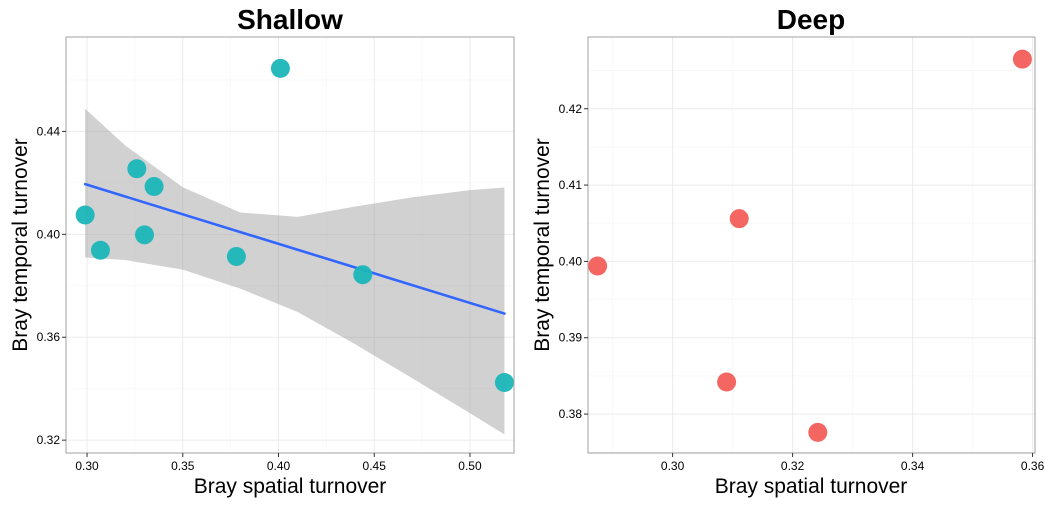 Image resolution: width=1045 pixels, height=508 pixels. What do you see at coordinates (470, 466) in the screenshot?
I see `x-tick-label: 0.50` at bounding box center [470, 466].